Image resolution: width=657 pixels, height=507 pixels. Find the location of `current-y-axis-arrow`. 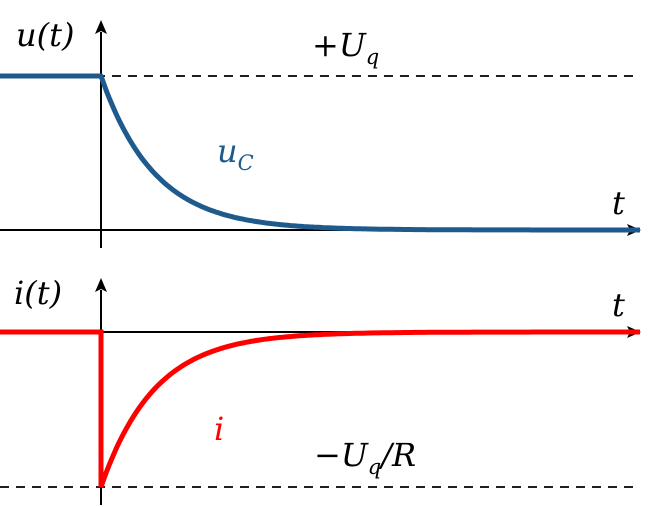

current-y-axis-arrow is located at coordinates (101, 285).